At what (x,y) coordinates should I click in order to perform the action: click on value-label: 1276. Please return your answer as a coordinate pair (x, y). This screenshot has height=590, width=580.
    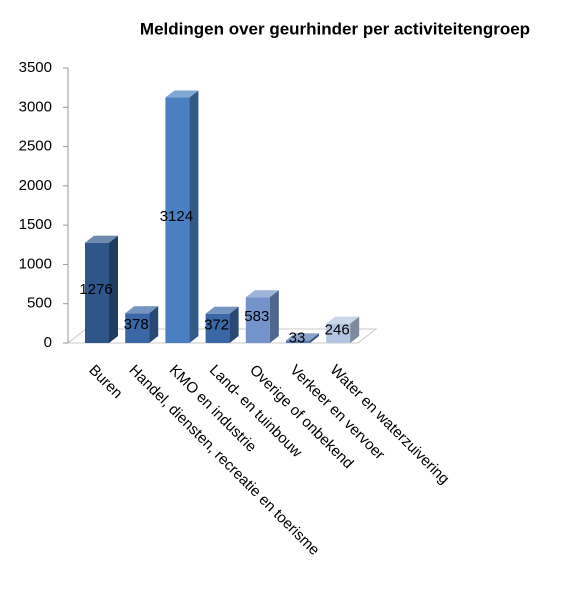
    Looking at the image, I should click on (95, 289).